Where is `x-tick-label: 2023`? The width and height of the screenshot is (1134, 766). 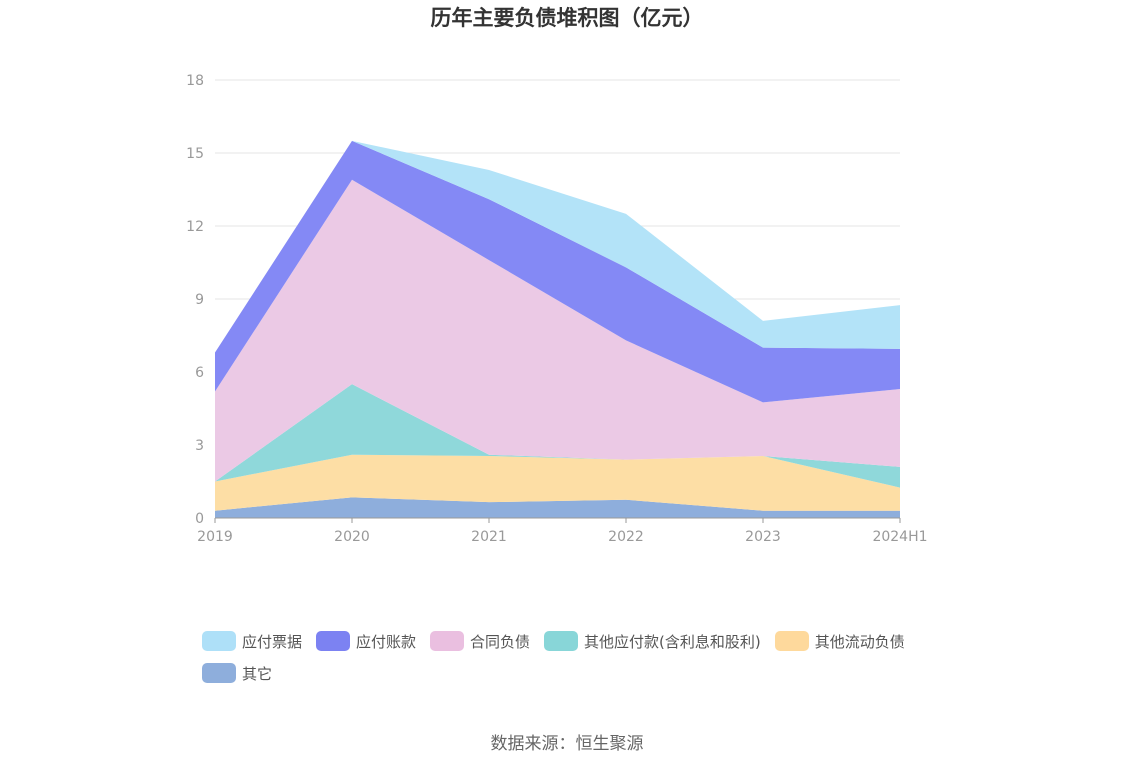
x-tick-label: 2023 is located at coordinates (763, 537).